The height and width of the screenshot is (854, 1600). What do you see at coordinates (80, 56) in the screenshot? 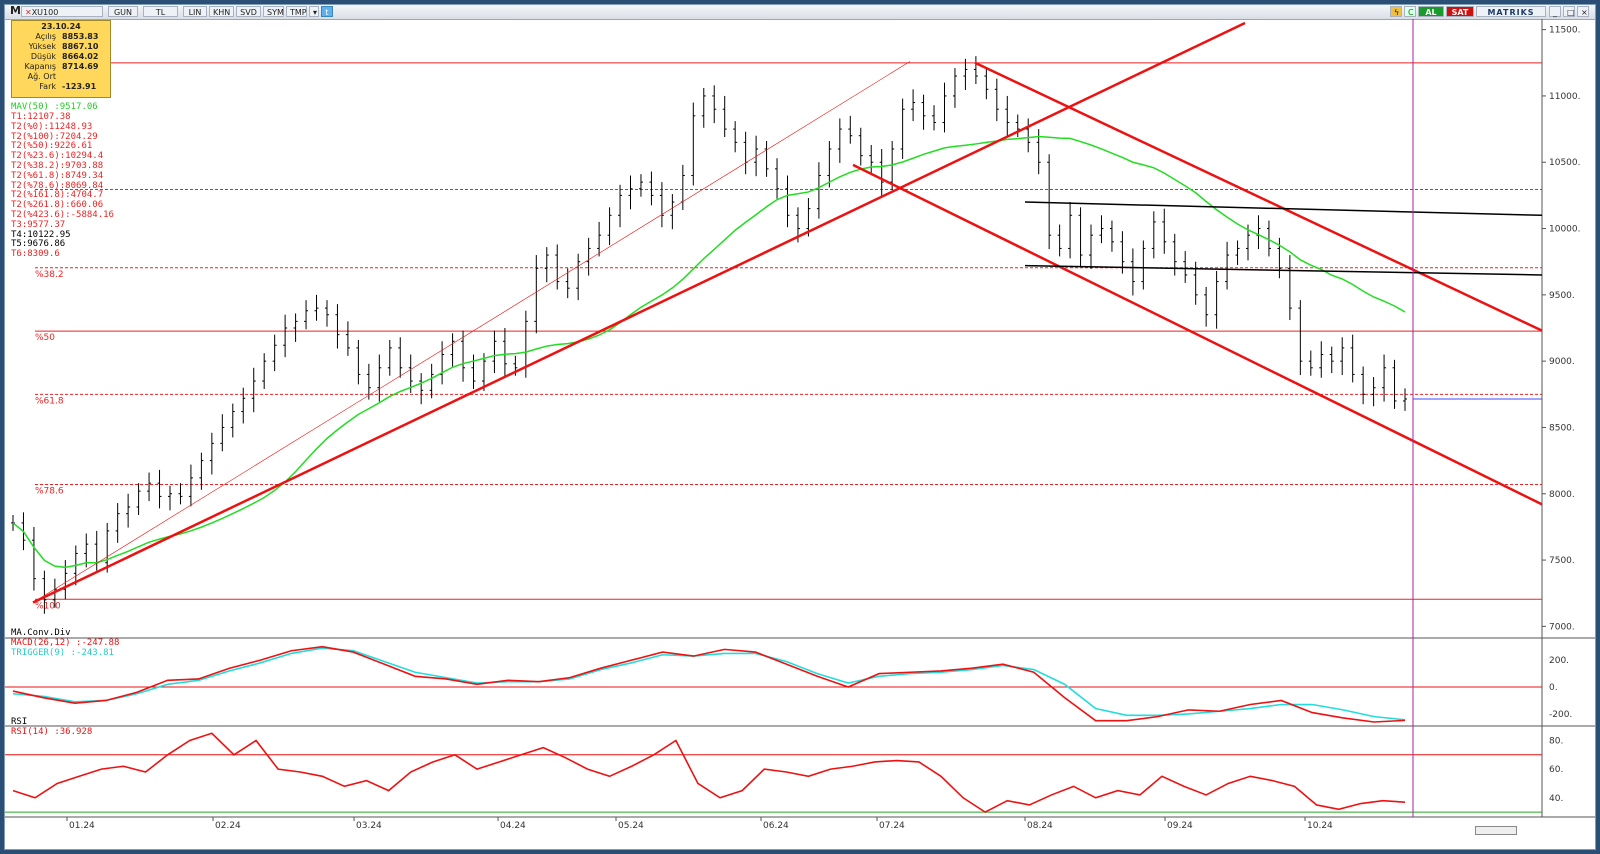
I see `ohlc-value: 8664.02` at bounding box center [80, 56].